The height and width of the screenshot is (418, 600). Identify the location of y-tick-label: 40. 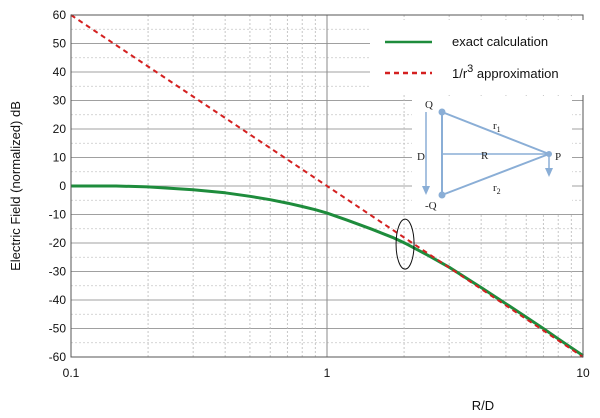
(60, 72).